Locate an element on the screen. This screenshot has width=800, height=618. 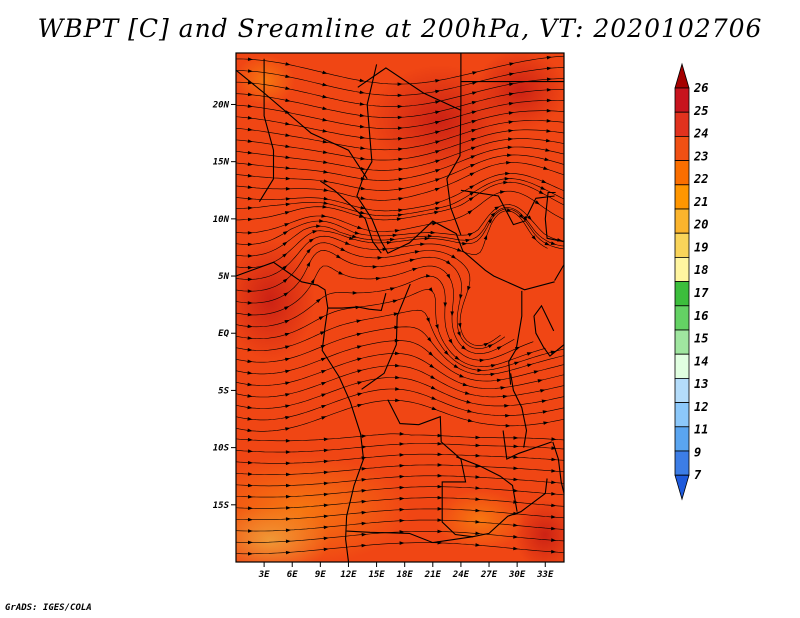
y-tick-label: 5N is located at coordinates (223, 277).